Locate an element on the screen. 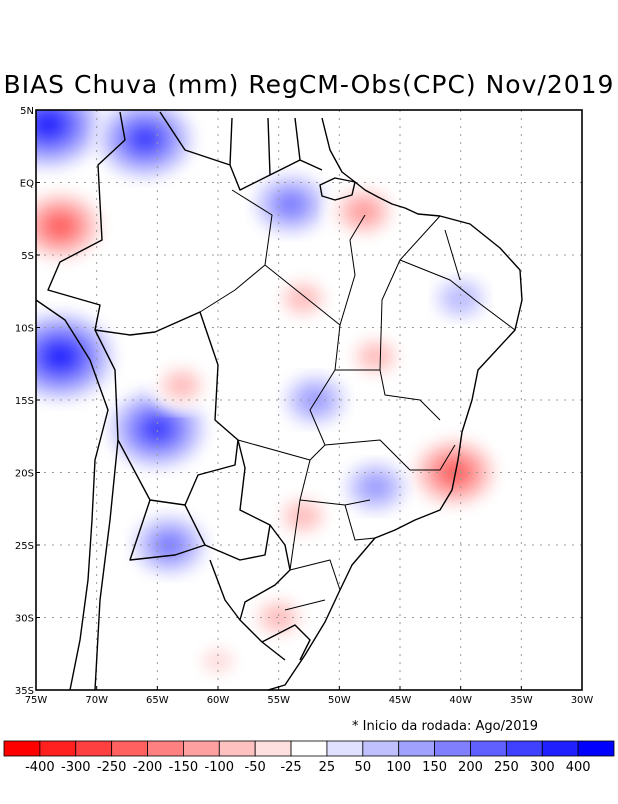 The width and height of the screenshot is (618, 804). dry-rondonia is located at coordinates (181, 385).